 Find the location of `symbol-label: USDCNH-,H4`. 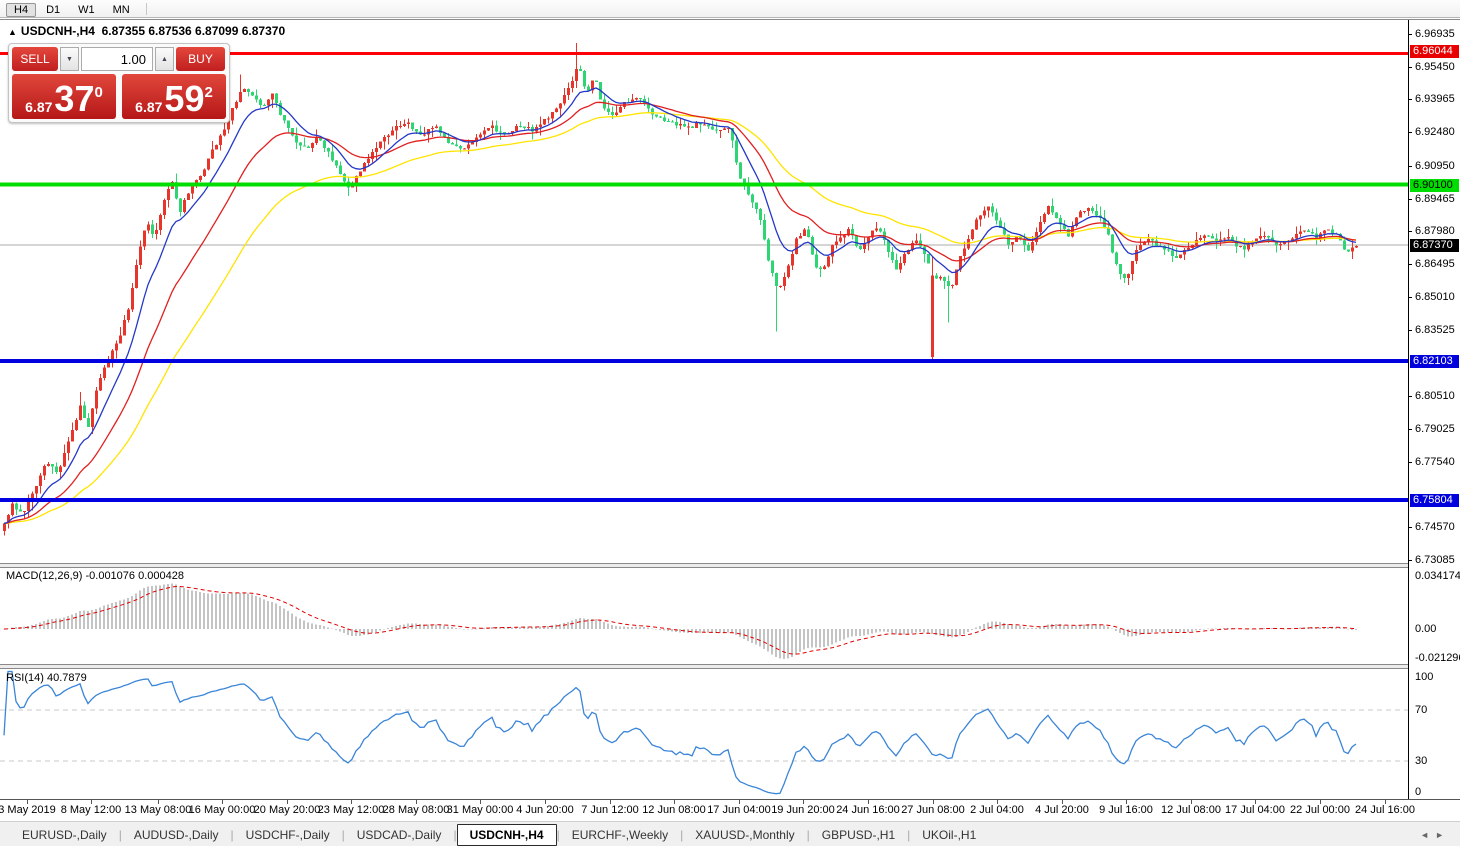

symbol-label: USDCNH-,H4 is located at coordinates (57, 31).